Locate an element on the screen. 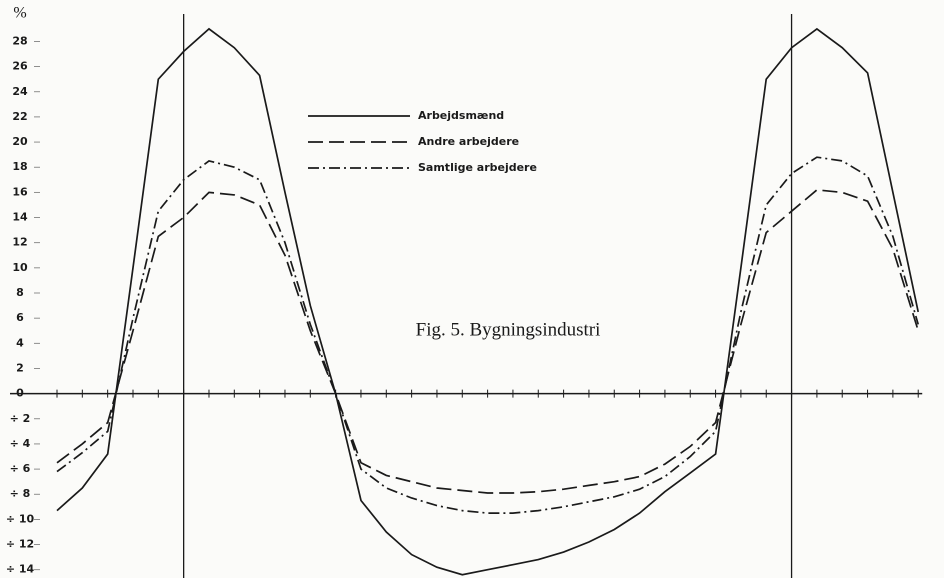 This screenshot has width=944, height=578. y-tick-label: 12 is located at coordinates (19, 242).